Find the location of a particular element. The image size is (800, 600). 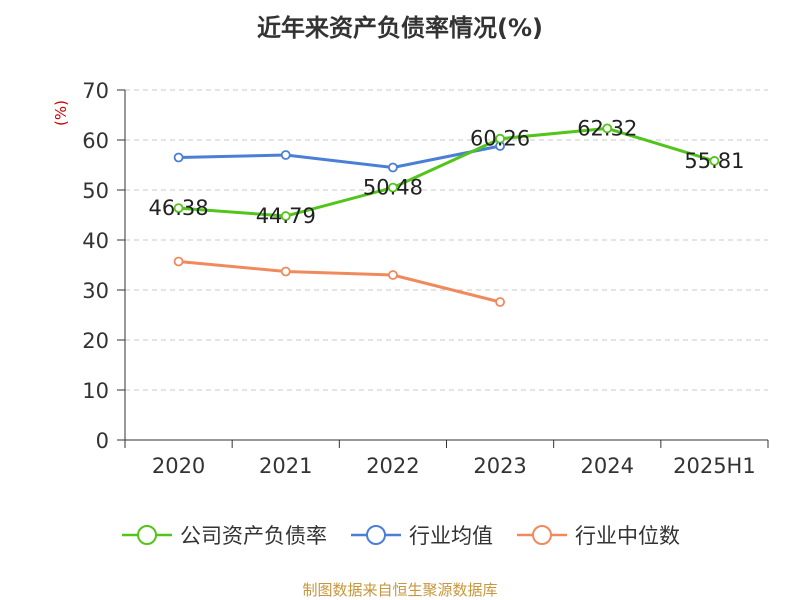

y-tick-label: 60 is located at coordinates (95, 141).